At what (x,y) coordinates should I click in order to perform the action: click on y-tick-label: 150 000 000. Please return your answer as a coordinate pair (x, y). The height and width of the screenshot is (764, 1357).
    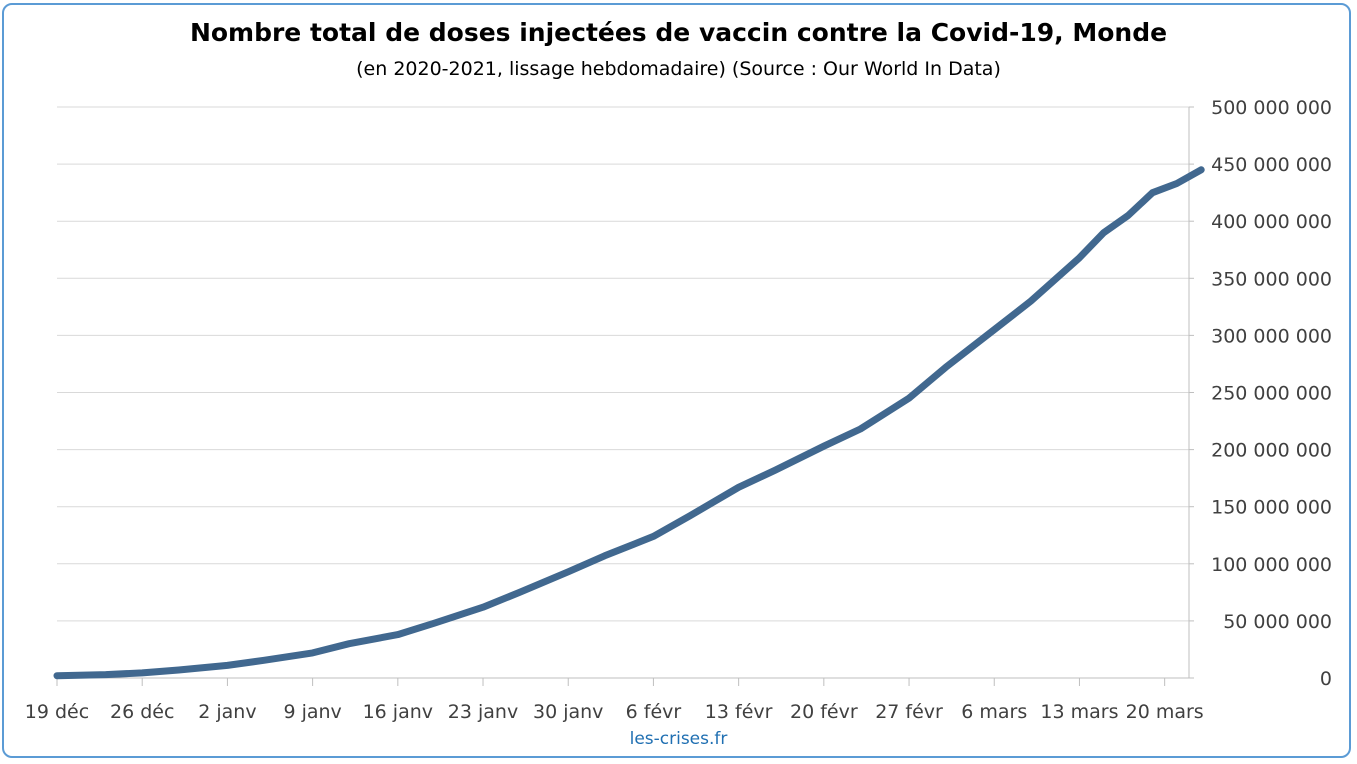
    Looking at the image, I should click on (1271, 508).